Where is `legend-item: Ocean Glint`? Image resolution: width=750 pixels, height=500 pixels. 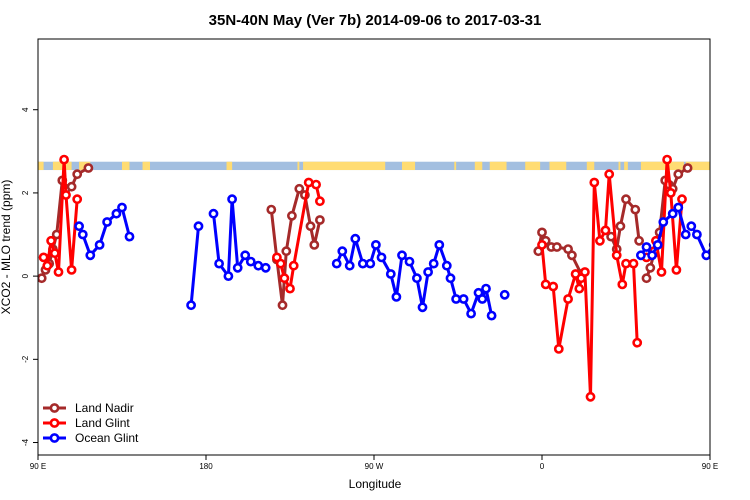
legend-item: Ocean Glint is located at coordinates (91, 438).